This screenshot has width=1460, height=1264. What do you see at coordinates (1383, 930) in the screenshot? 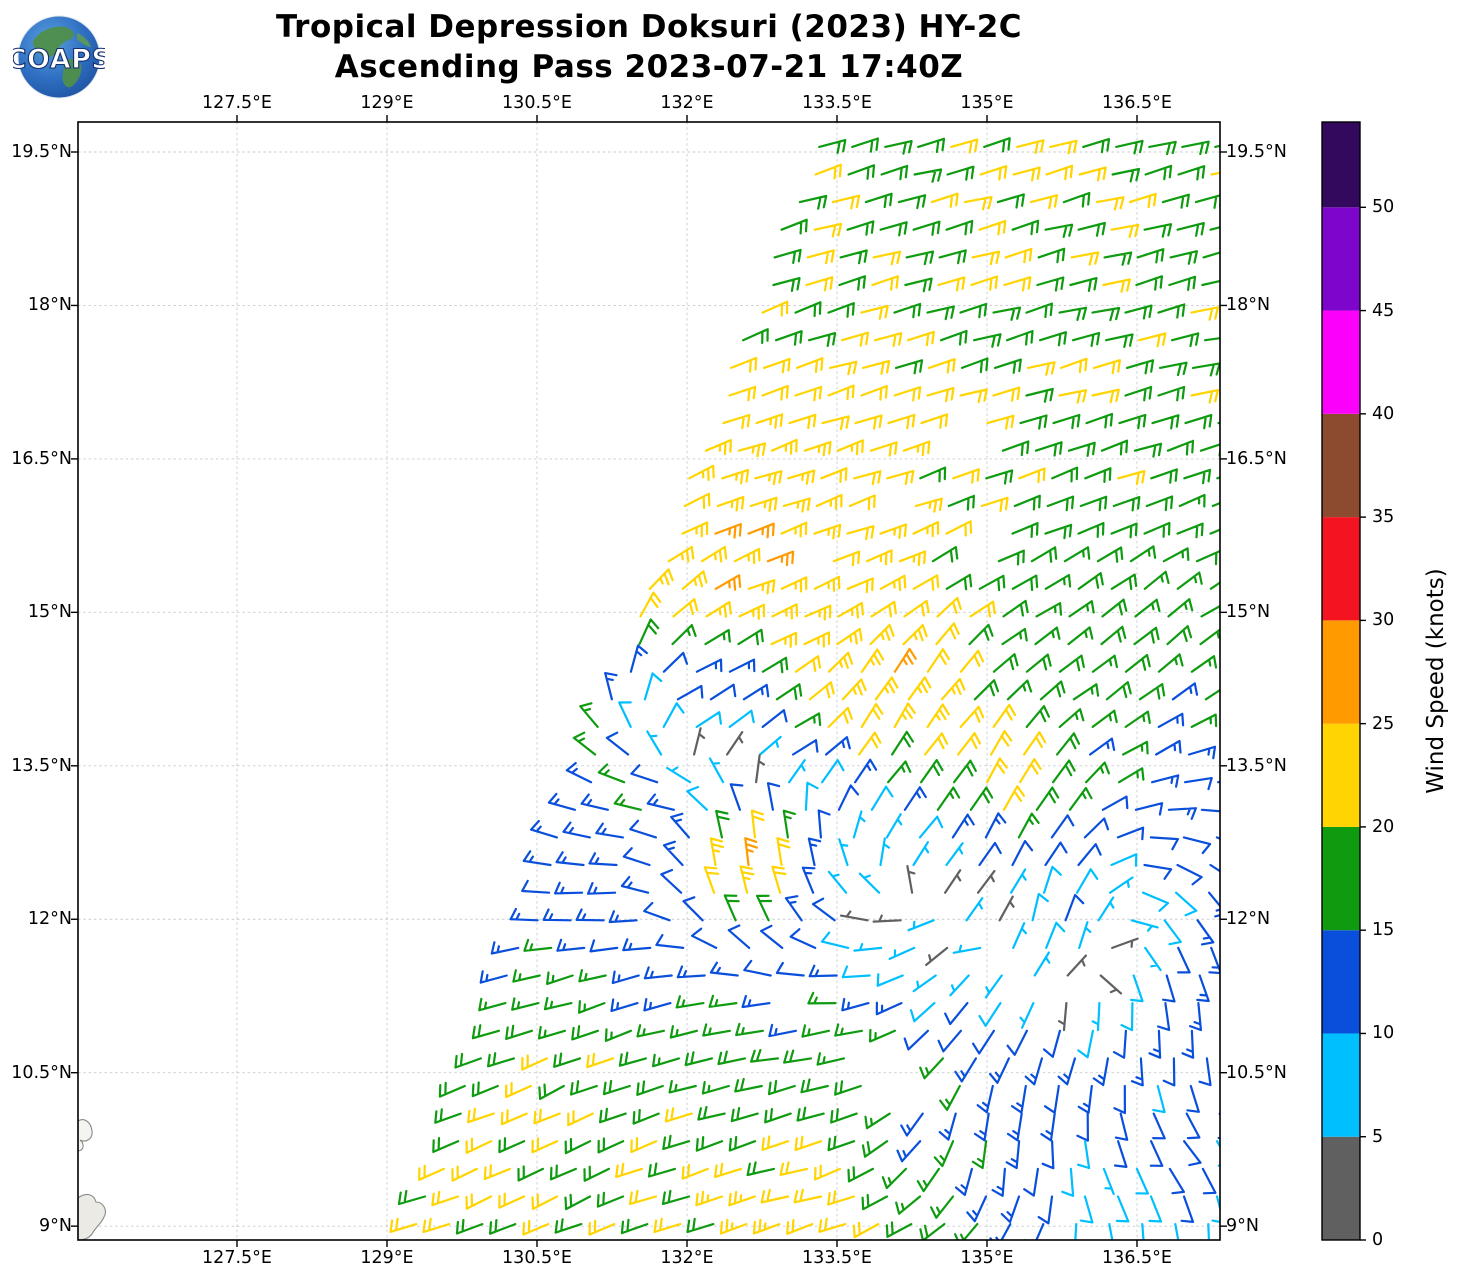
I see `colorbar-tick-label: 15` at bounding box center [1383, 930].